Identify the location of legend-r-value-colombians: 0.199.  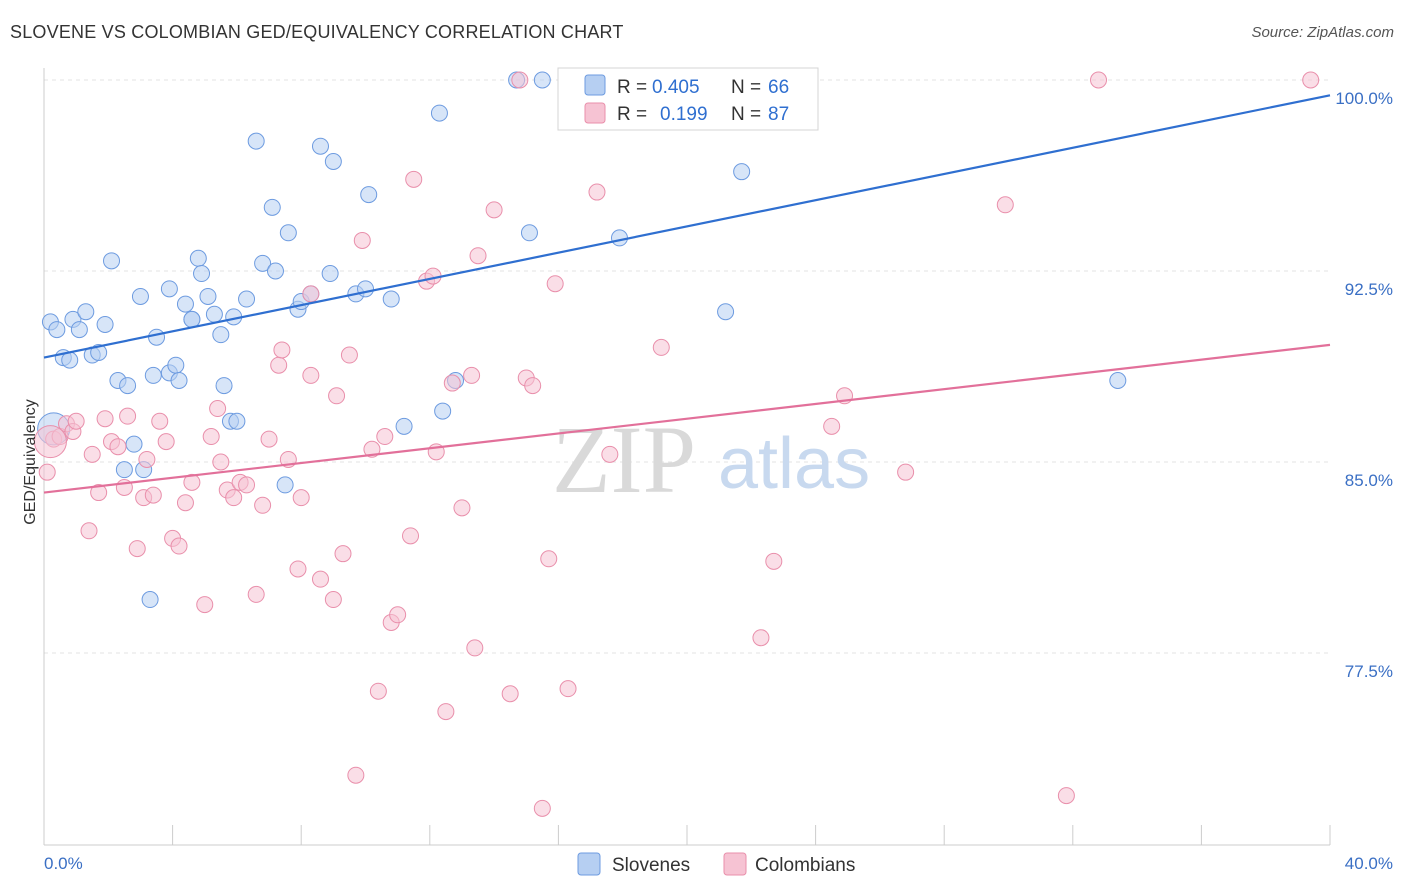
(684, 114).